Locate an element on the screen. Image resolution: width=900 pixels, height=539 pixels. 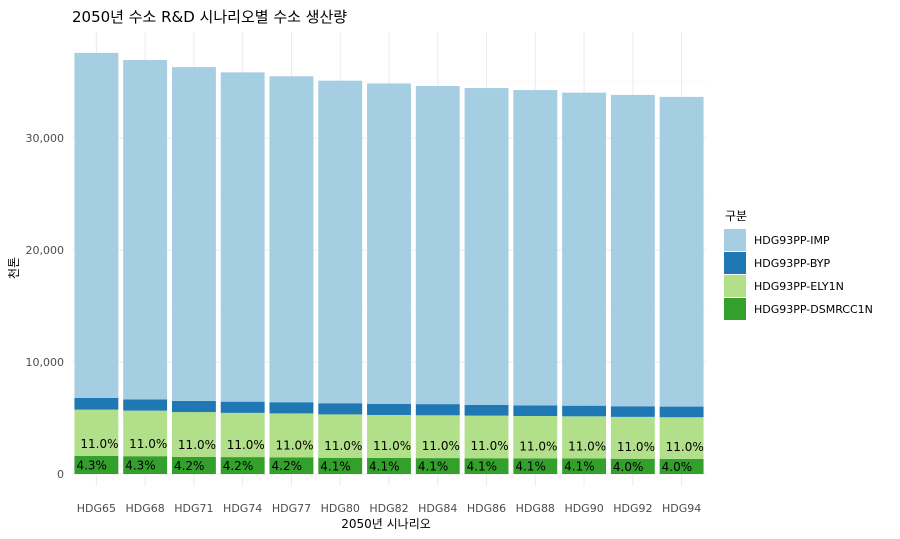
x-tick-label: HDG74 is located at coordinates (242, 508).